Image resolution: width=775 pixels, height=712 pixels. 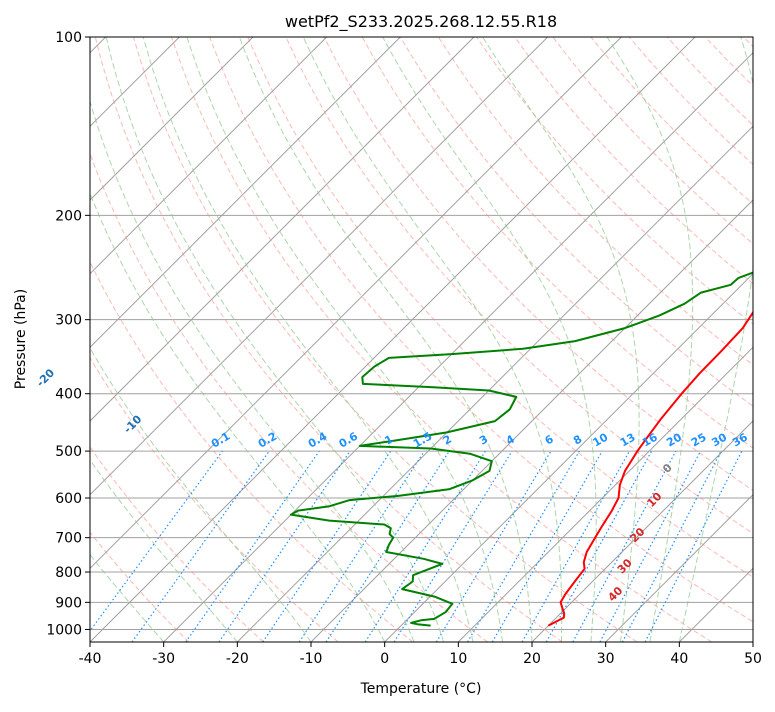 What do you see at coordinates (163, 659) in the screenshot?
I see `x-tick-label: -30` at bounding box center [163, 659].